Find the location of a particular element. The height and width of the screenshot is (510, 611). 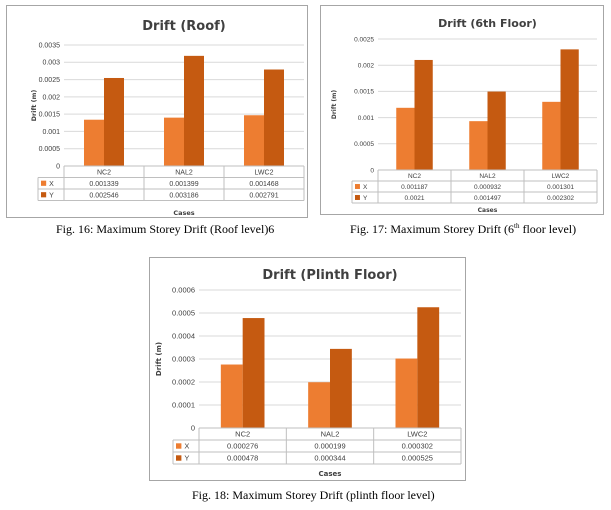

y-tick-label: 0.003 is located at coordinates (51, 63).